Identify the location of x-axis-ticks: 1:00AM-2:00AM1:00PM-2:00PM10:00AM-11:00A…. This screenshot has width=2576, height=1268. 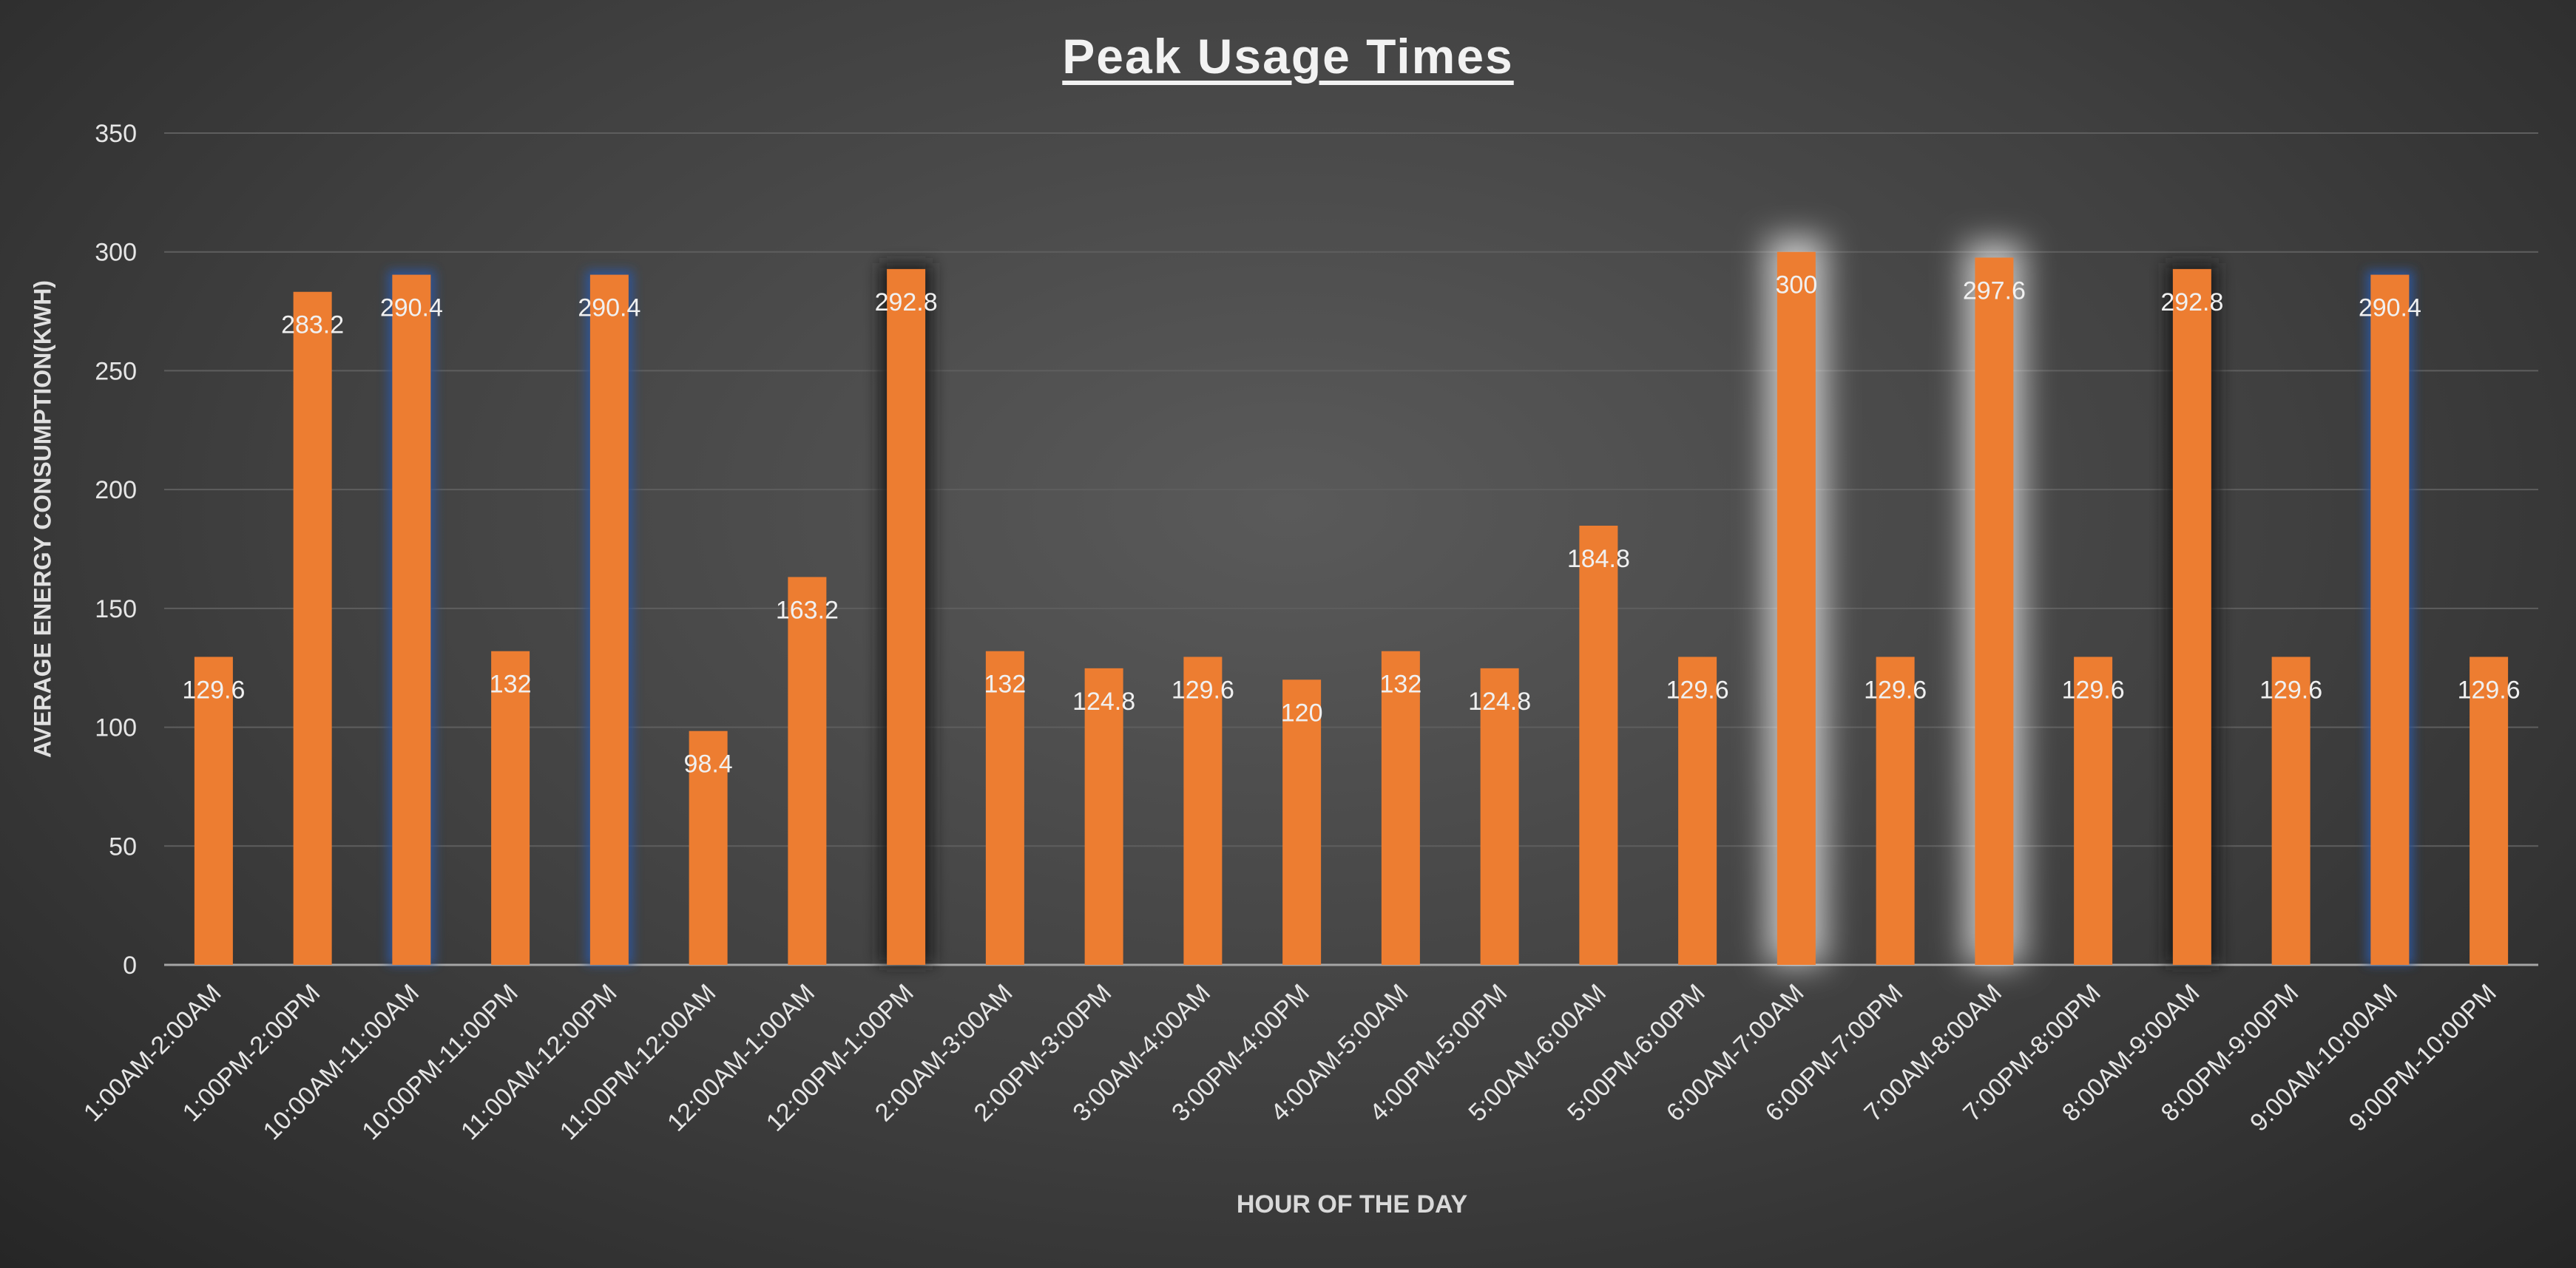
(1290, 1062).